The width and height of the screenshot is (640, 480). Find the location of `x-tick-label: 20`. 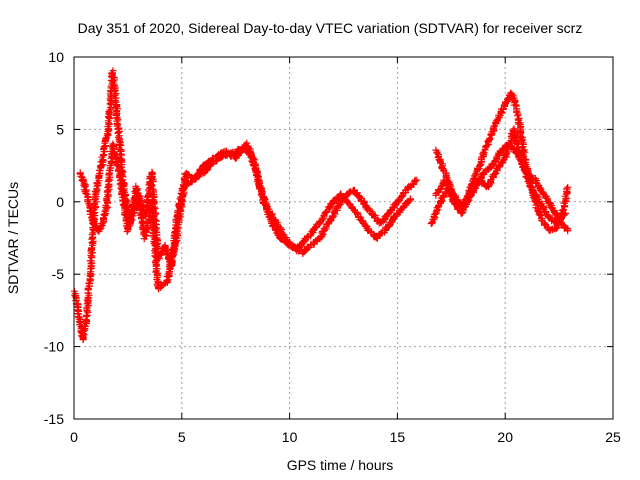

x-tick-label: 20 is located at coordinates (505, 437).